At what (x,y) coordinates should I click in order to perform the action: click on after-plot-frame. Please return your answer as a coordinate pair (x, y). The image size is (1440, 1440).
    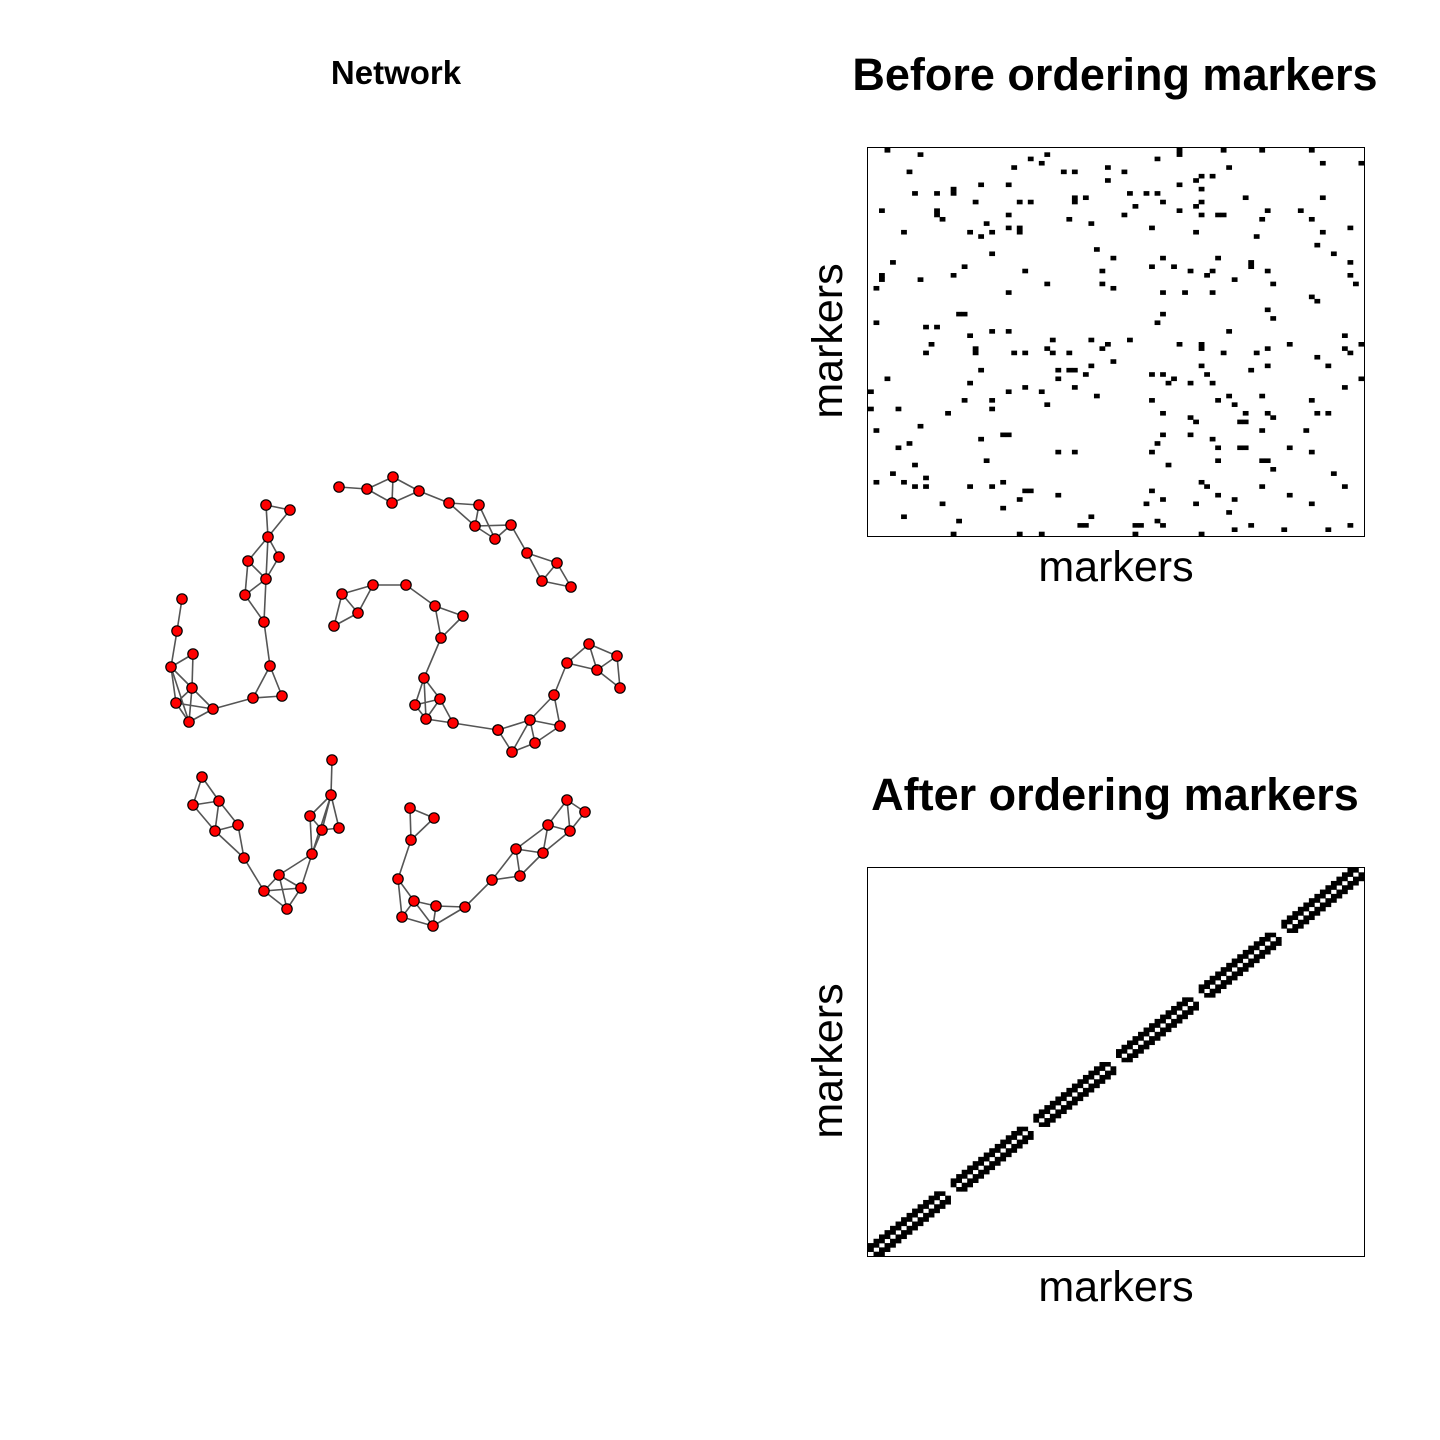
    Looking at the image, I should click on (1116, 1062).